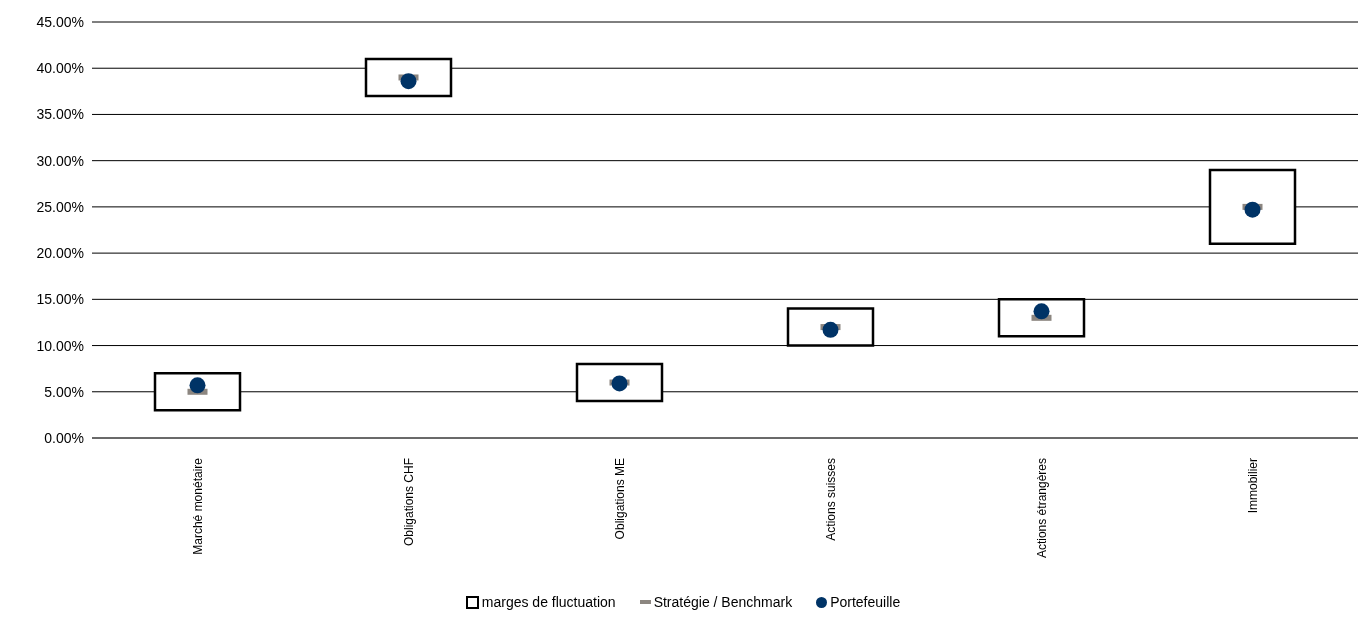  Describe the element at coordinates (1252, 486) in the screenshot. I see `x-tick-label: Immobilier` at that location.